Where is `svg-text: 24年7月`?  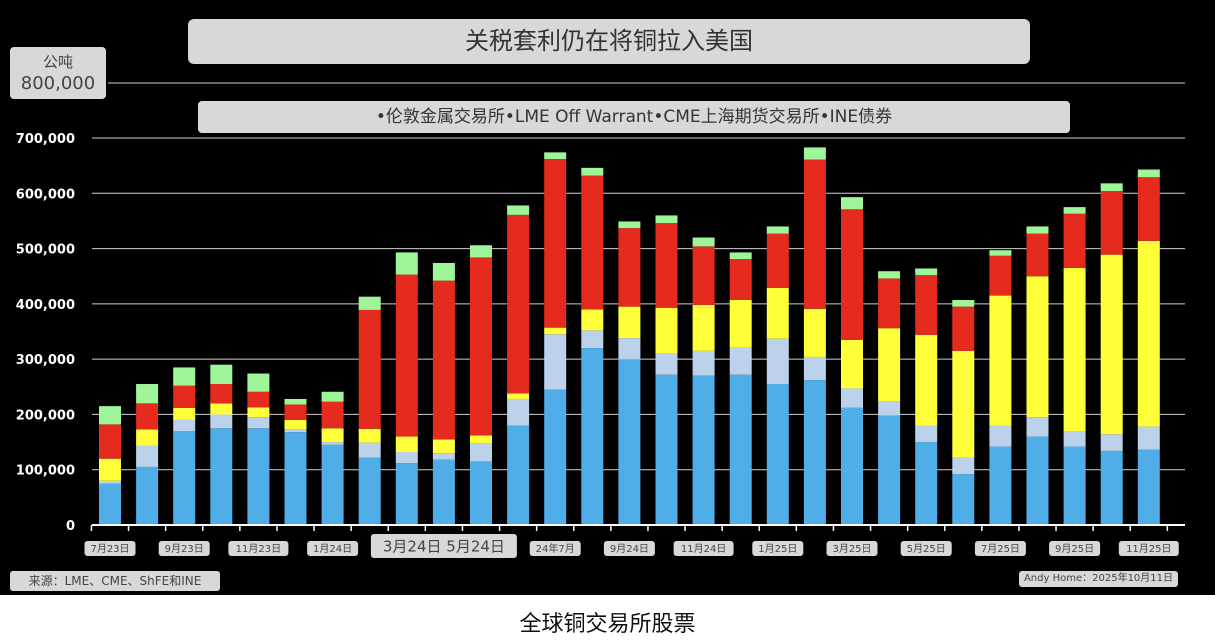
svg-text: 24年7月 is located at coordinates (555, 548).